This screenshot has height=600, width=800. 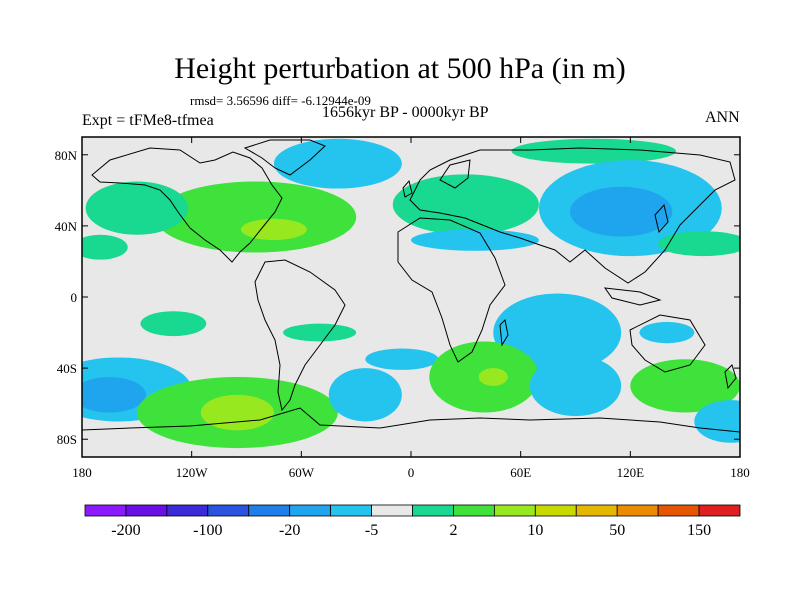 I want to click on africa-coastline, so click(x=451, y=290).